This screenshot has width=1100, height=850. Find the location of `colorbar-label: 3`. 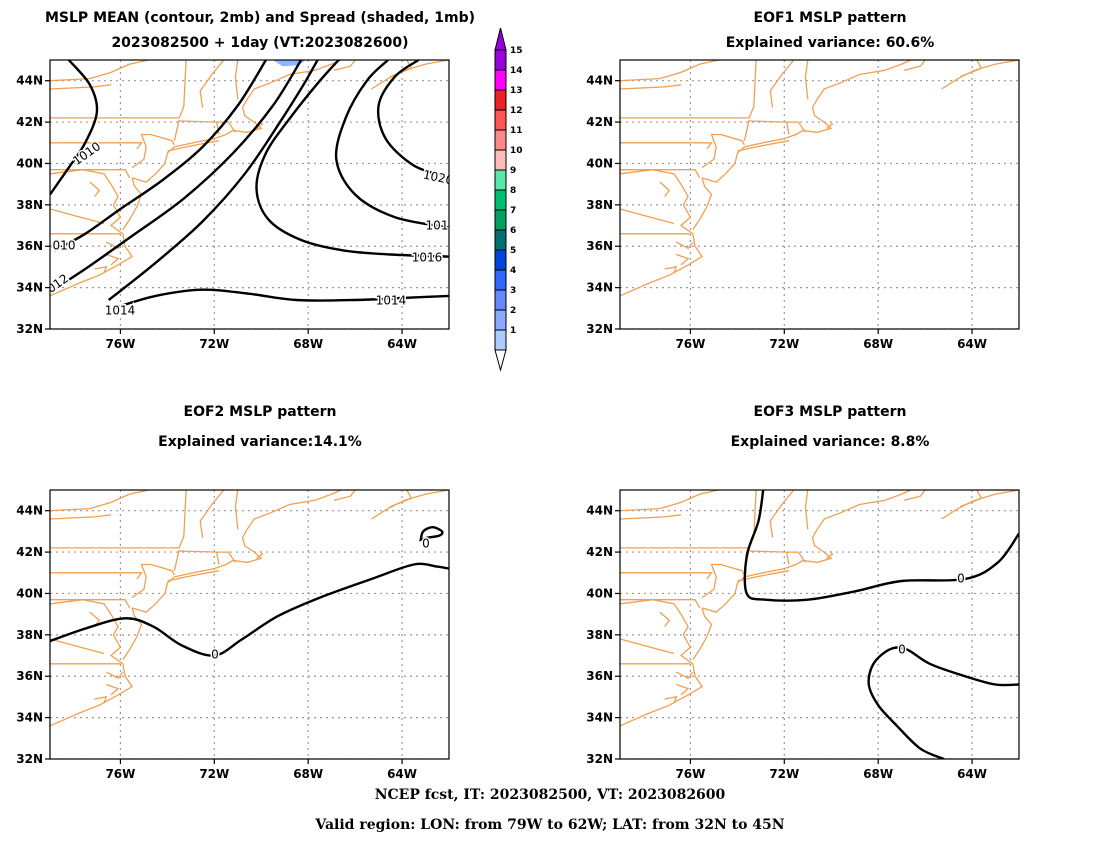

colorbar-label: 3 is located at coordinates (513, 291).